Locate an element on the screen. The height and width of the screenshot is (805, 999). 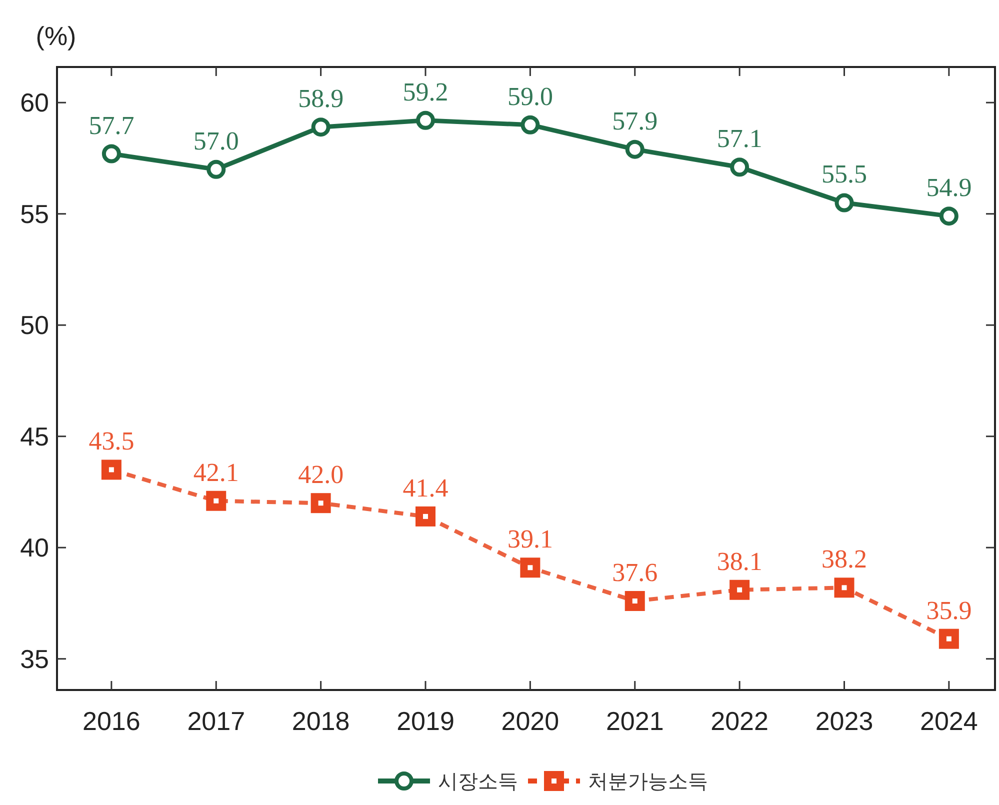
y-tick-label: 50 is located at coordinates (34, 325).